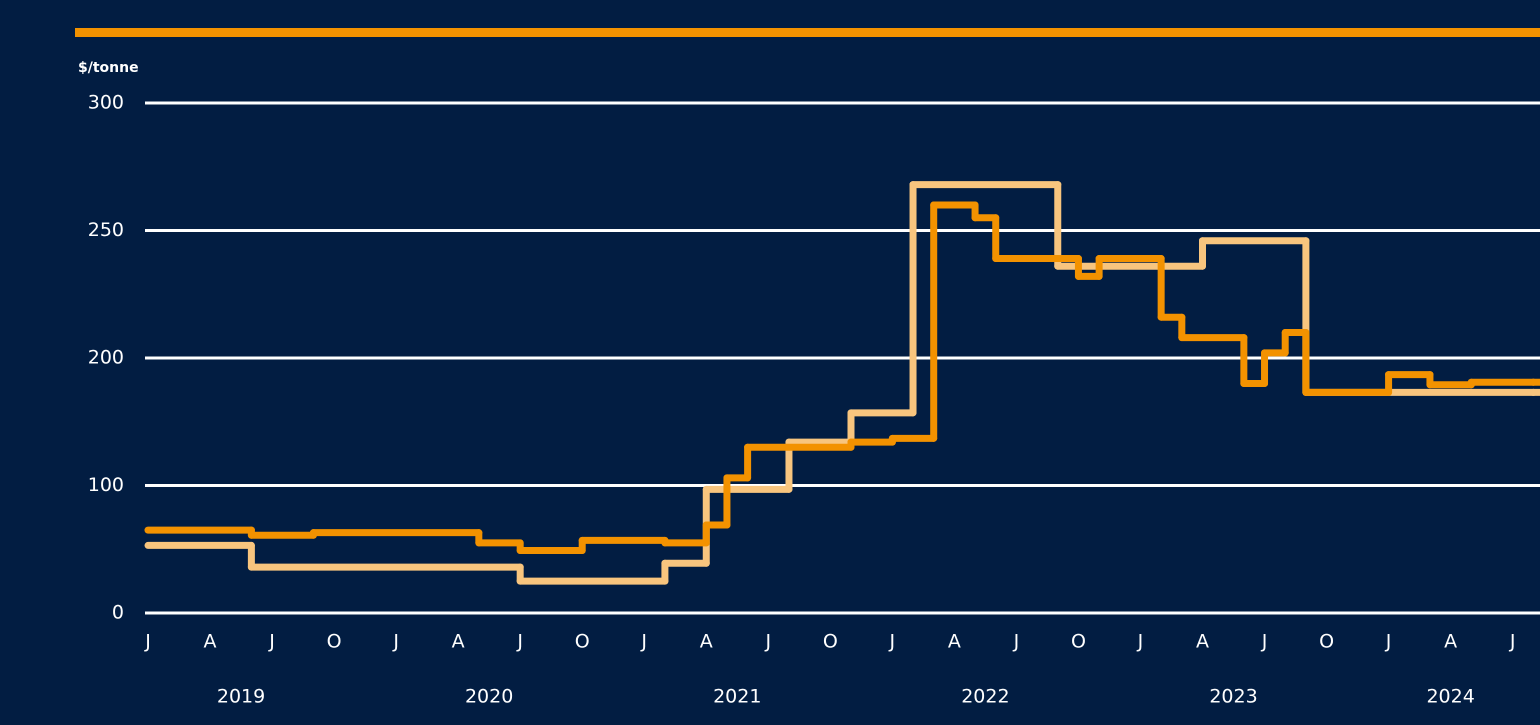 This screenshot has width=1540, height=725. What do you see at coordinates (241, 697) in the screenshot?
I see `year-label: 2019` at bounding box center [241, 697].